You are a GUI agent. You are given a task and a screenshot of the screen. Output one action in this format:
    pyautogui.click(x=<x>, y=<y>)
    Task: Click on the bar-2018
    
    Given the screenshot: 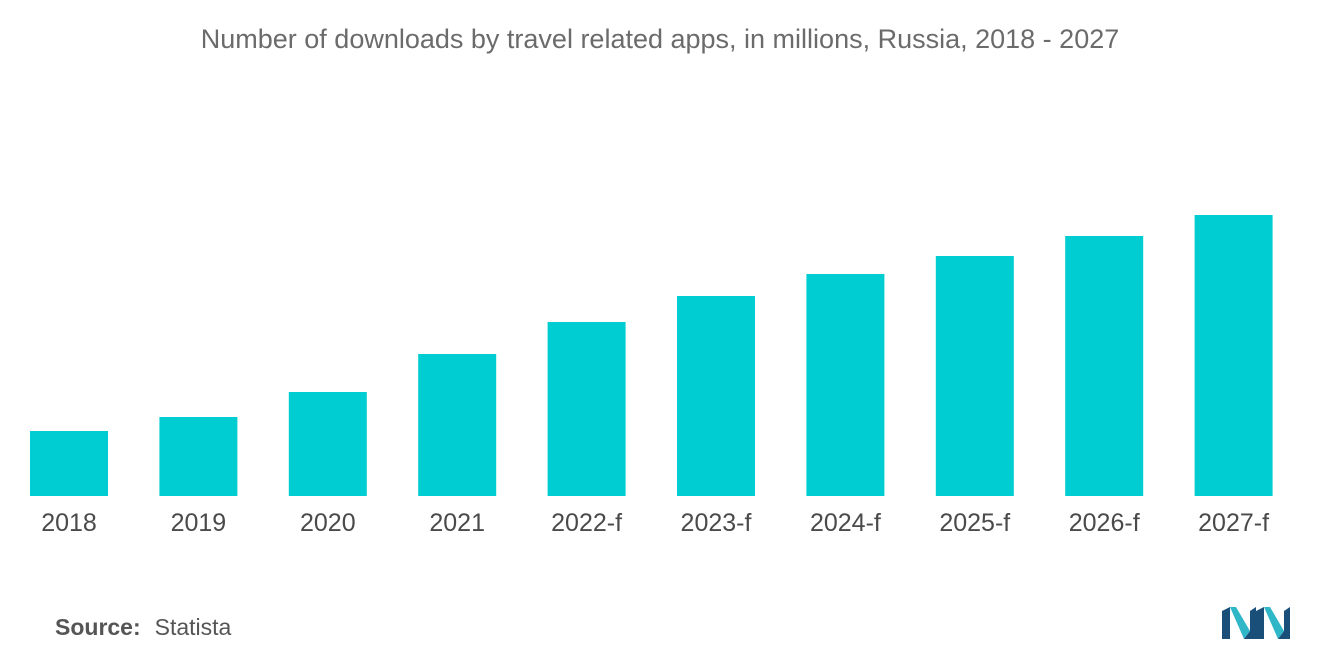 What is the action you would take?
    pyautogui.click(x=69, y=463)
    